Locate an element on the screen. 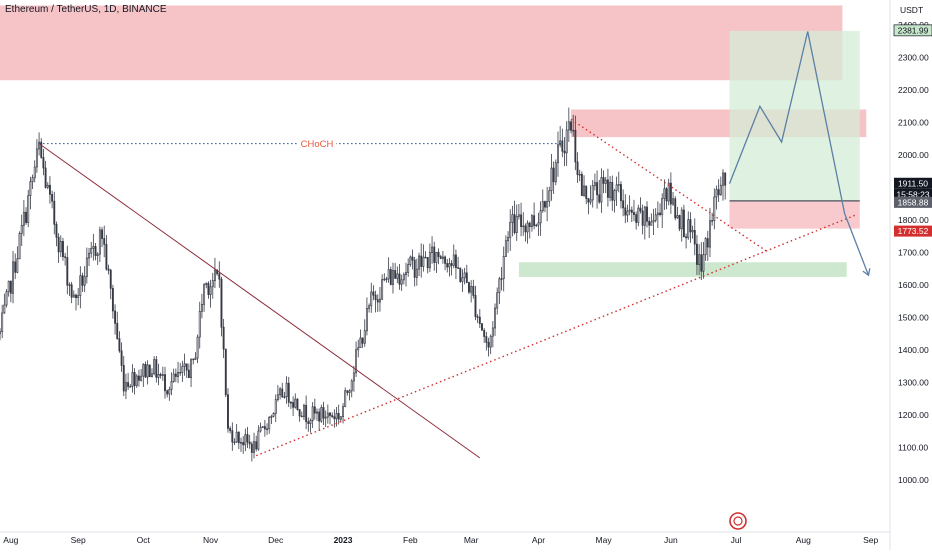 The image size is (932, 555). choch-label: CHoCH is located at coordinates (317, 144).